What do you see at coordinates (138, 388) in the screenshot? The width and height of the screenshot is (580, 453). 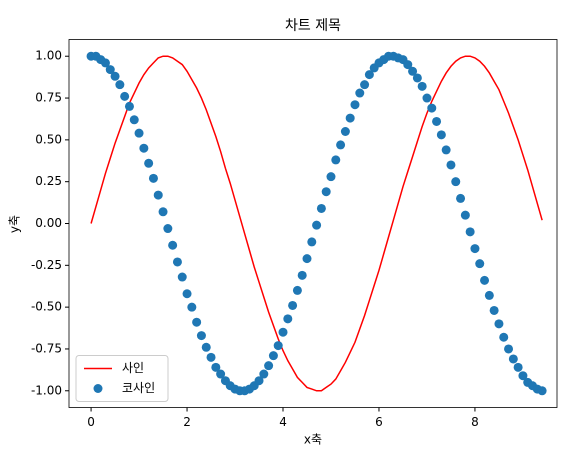 I see `legend-label: 코사인` at bounding box center [138, 388].